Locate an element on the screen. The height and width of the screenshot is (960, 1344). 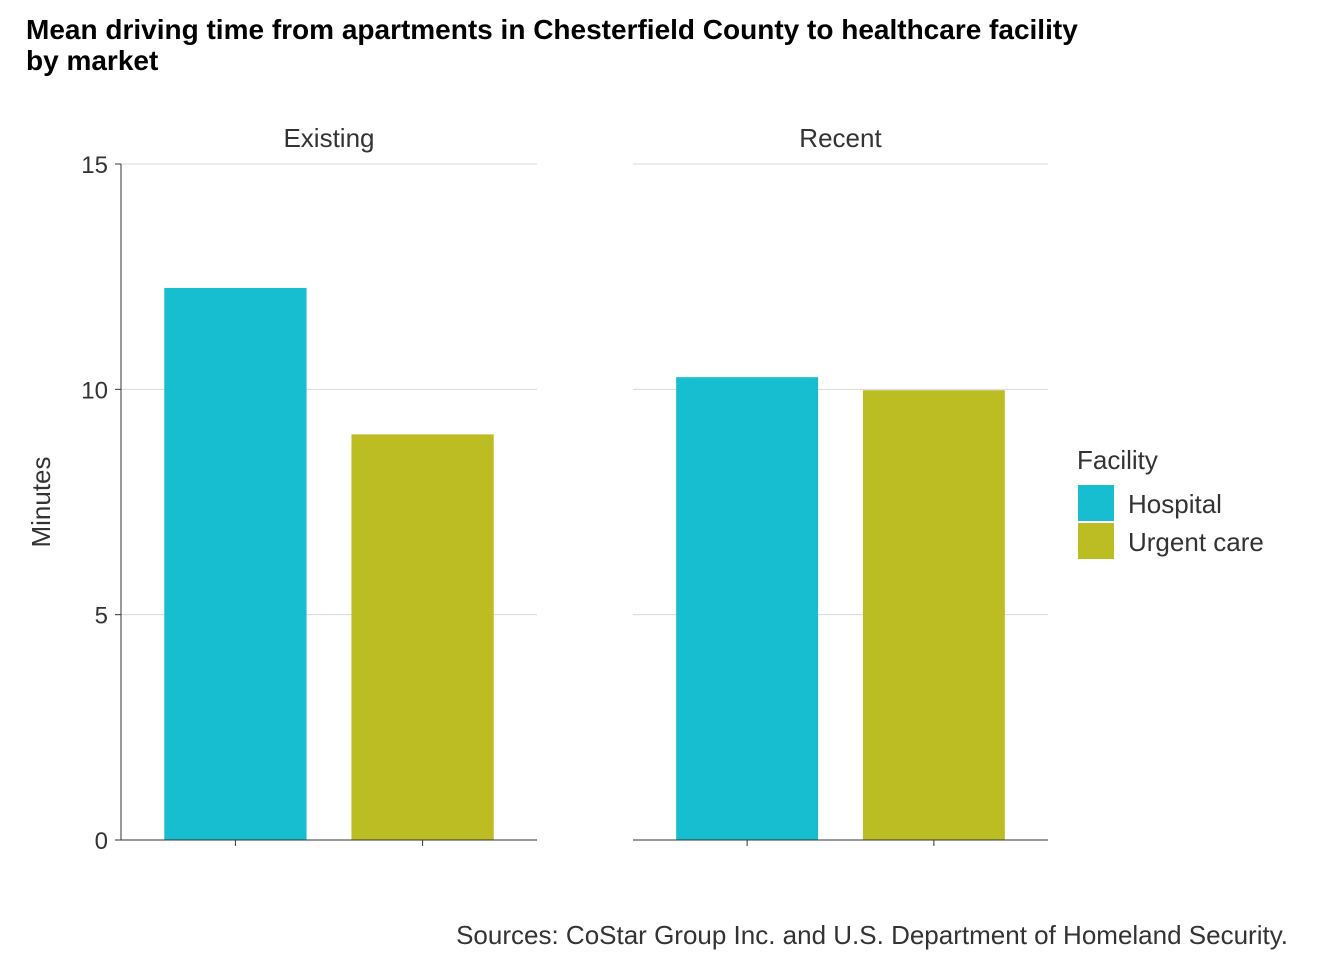
facet-label: Existing is located at coordinates (328, 138).